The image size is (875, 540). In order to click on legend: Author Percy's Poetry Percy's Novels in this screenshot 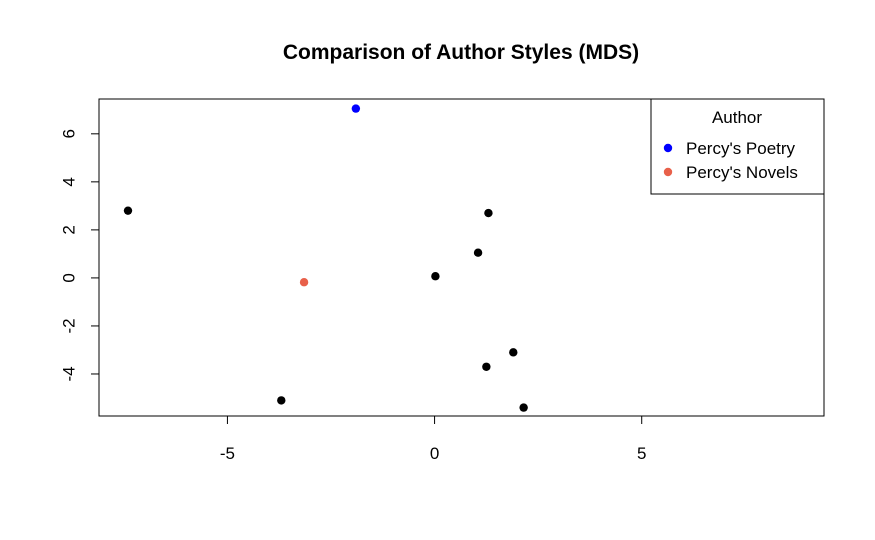, I will do `click(737, 146)`.